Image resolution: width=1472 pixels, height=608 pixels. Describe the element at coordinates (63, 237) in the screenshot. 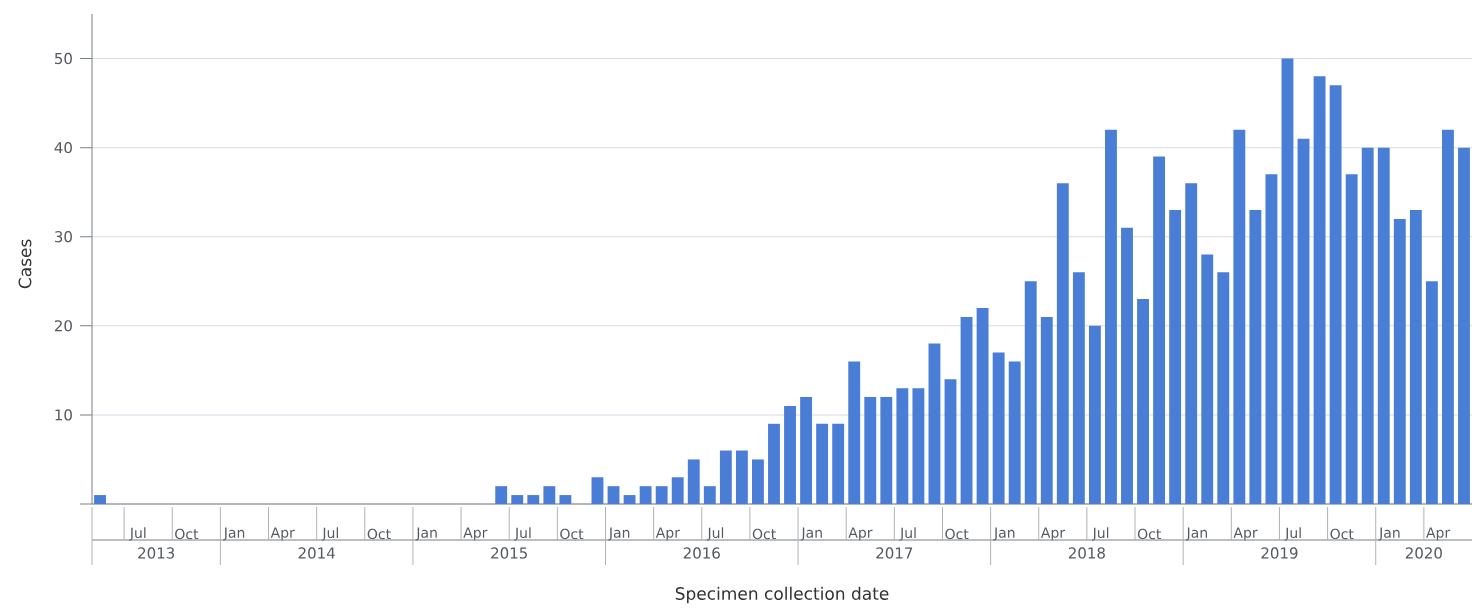

I see `y-tick-label: 30` at that location.